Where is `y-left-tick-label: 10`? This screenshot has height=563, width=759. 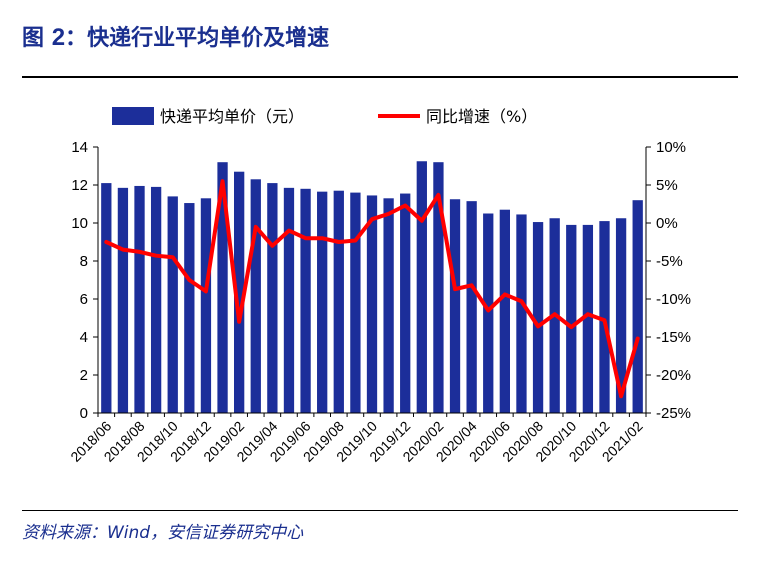
y-left-tick-label: 10 is located at coordinates (79, 223).